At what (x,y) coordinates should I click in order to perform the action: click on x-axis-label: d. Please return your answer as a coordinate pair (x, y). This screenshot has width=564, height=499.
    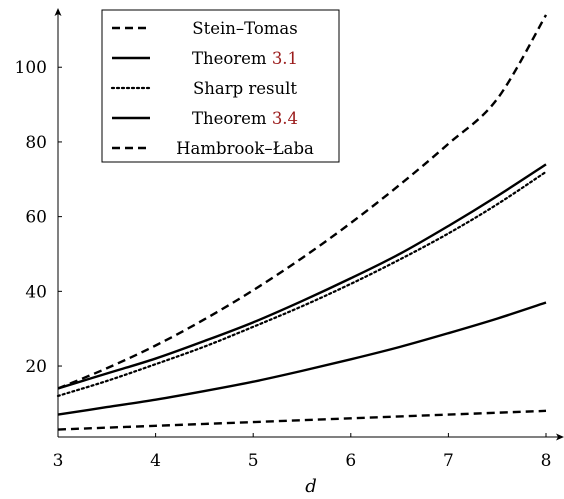
    Looking at the image, I should click on (311, 486).